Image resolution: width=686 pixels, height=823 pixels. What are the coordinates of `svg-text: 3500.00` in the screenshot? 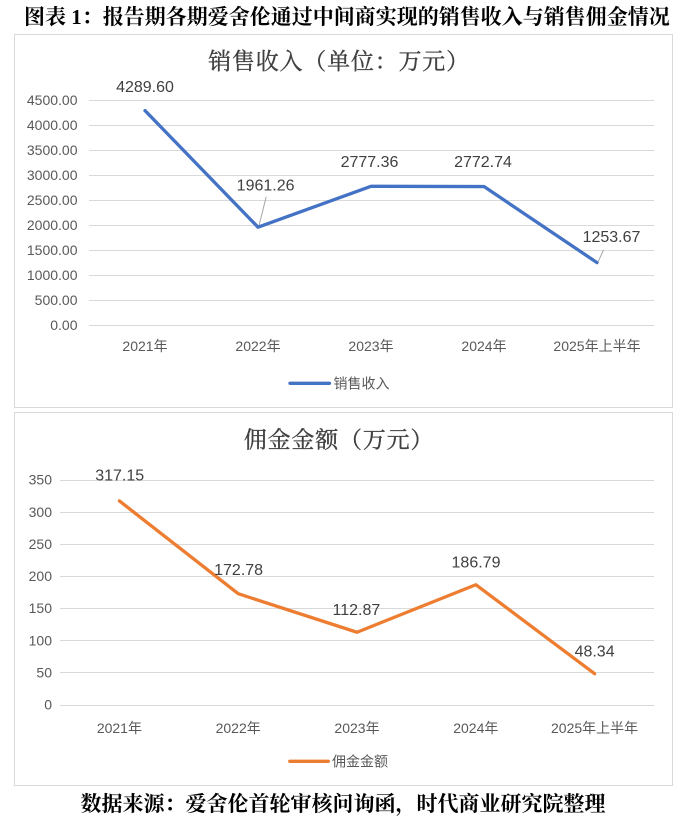 It's located at (52, 150).